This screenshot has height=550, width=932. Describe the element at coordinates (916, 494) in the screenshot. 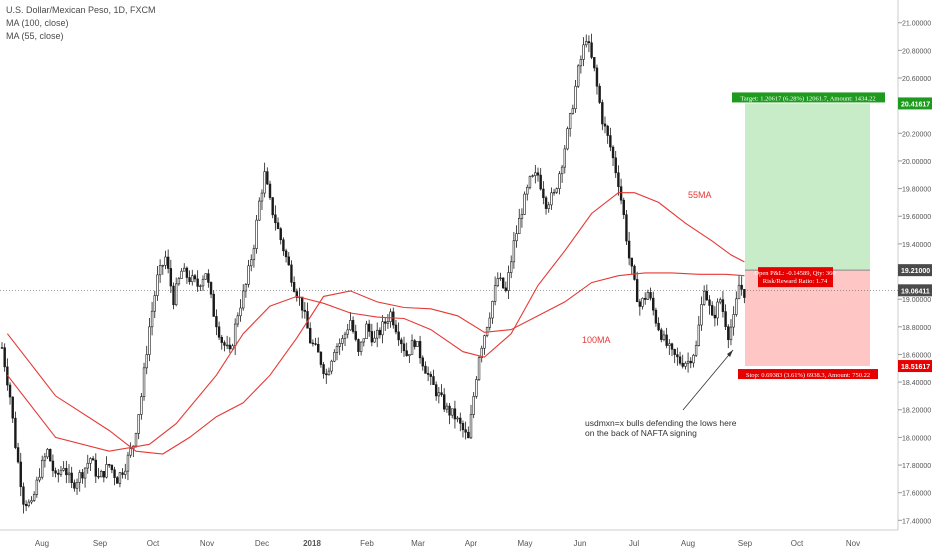

I see `y-tick-label: 17.60000` at that location.